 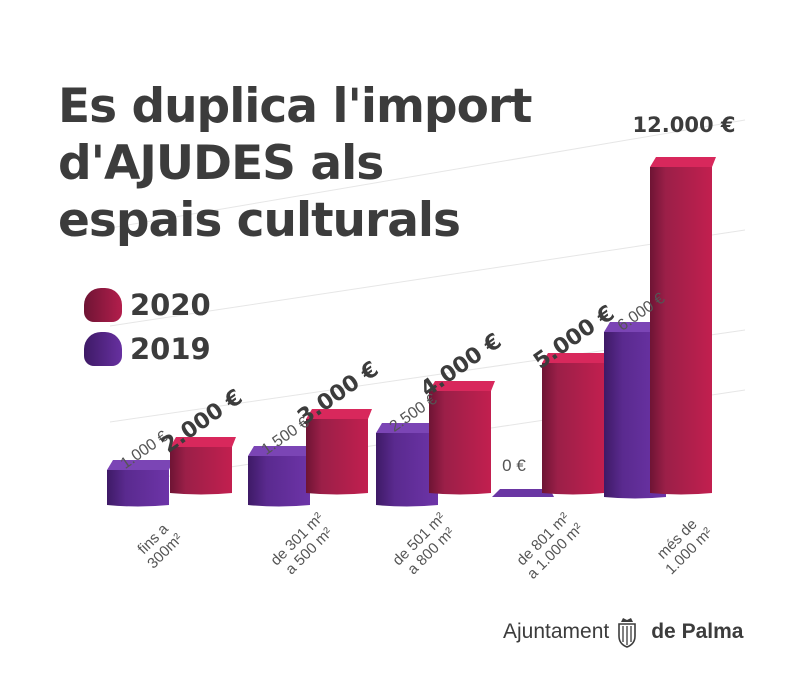 What do you see at coordinates (339, 414) in the screenshot?
I see `bar-2020-1-top` at bounding box center [339, 414].